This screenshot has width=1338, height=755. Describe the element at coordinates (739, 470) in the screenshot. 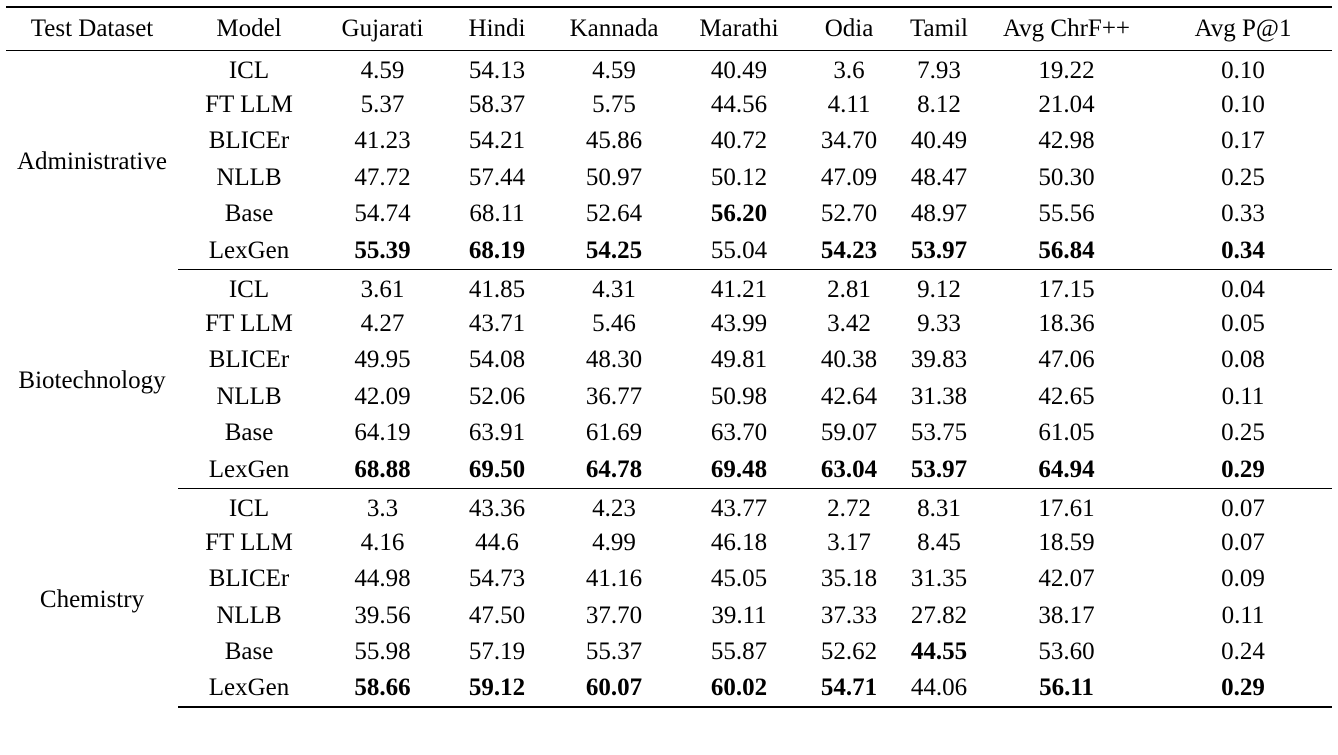

I see `score-cell-marathi: 69.48` at that location.